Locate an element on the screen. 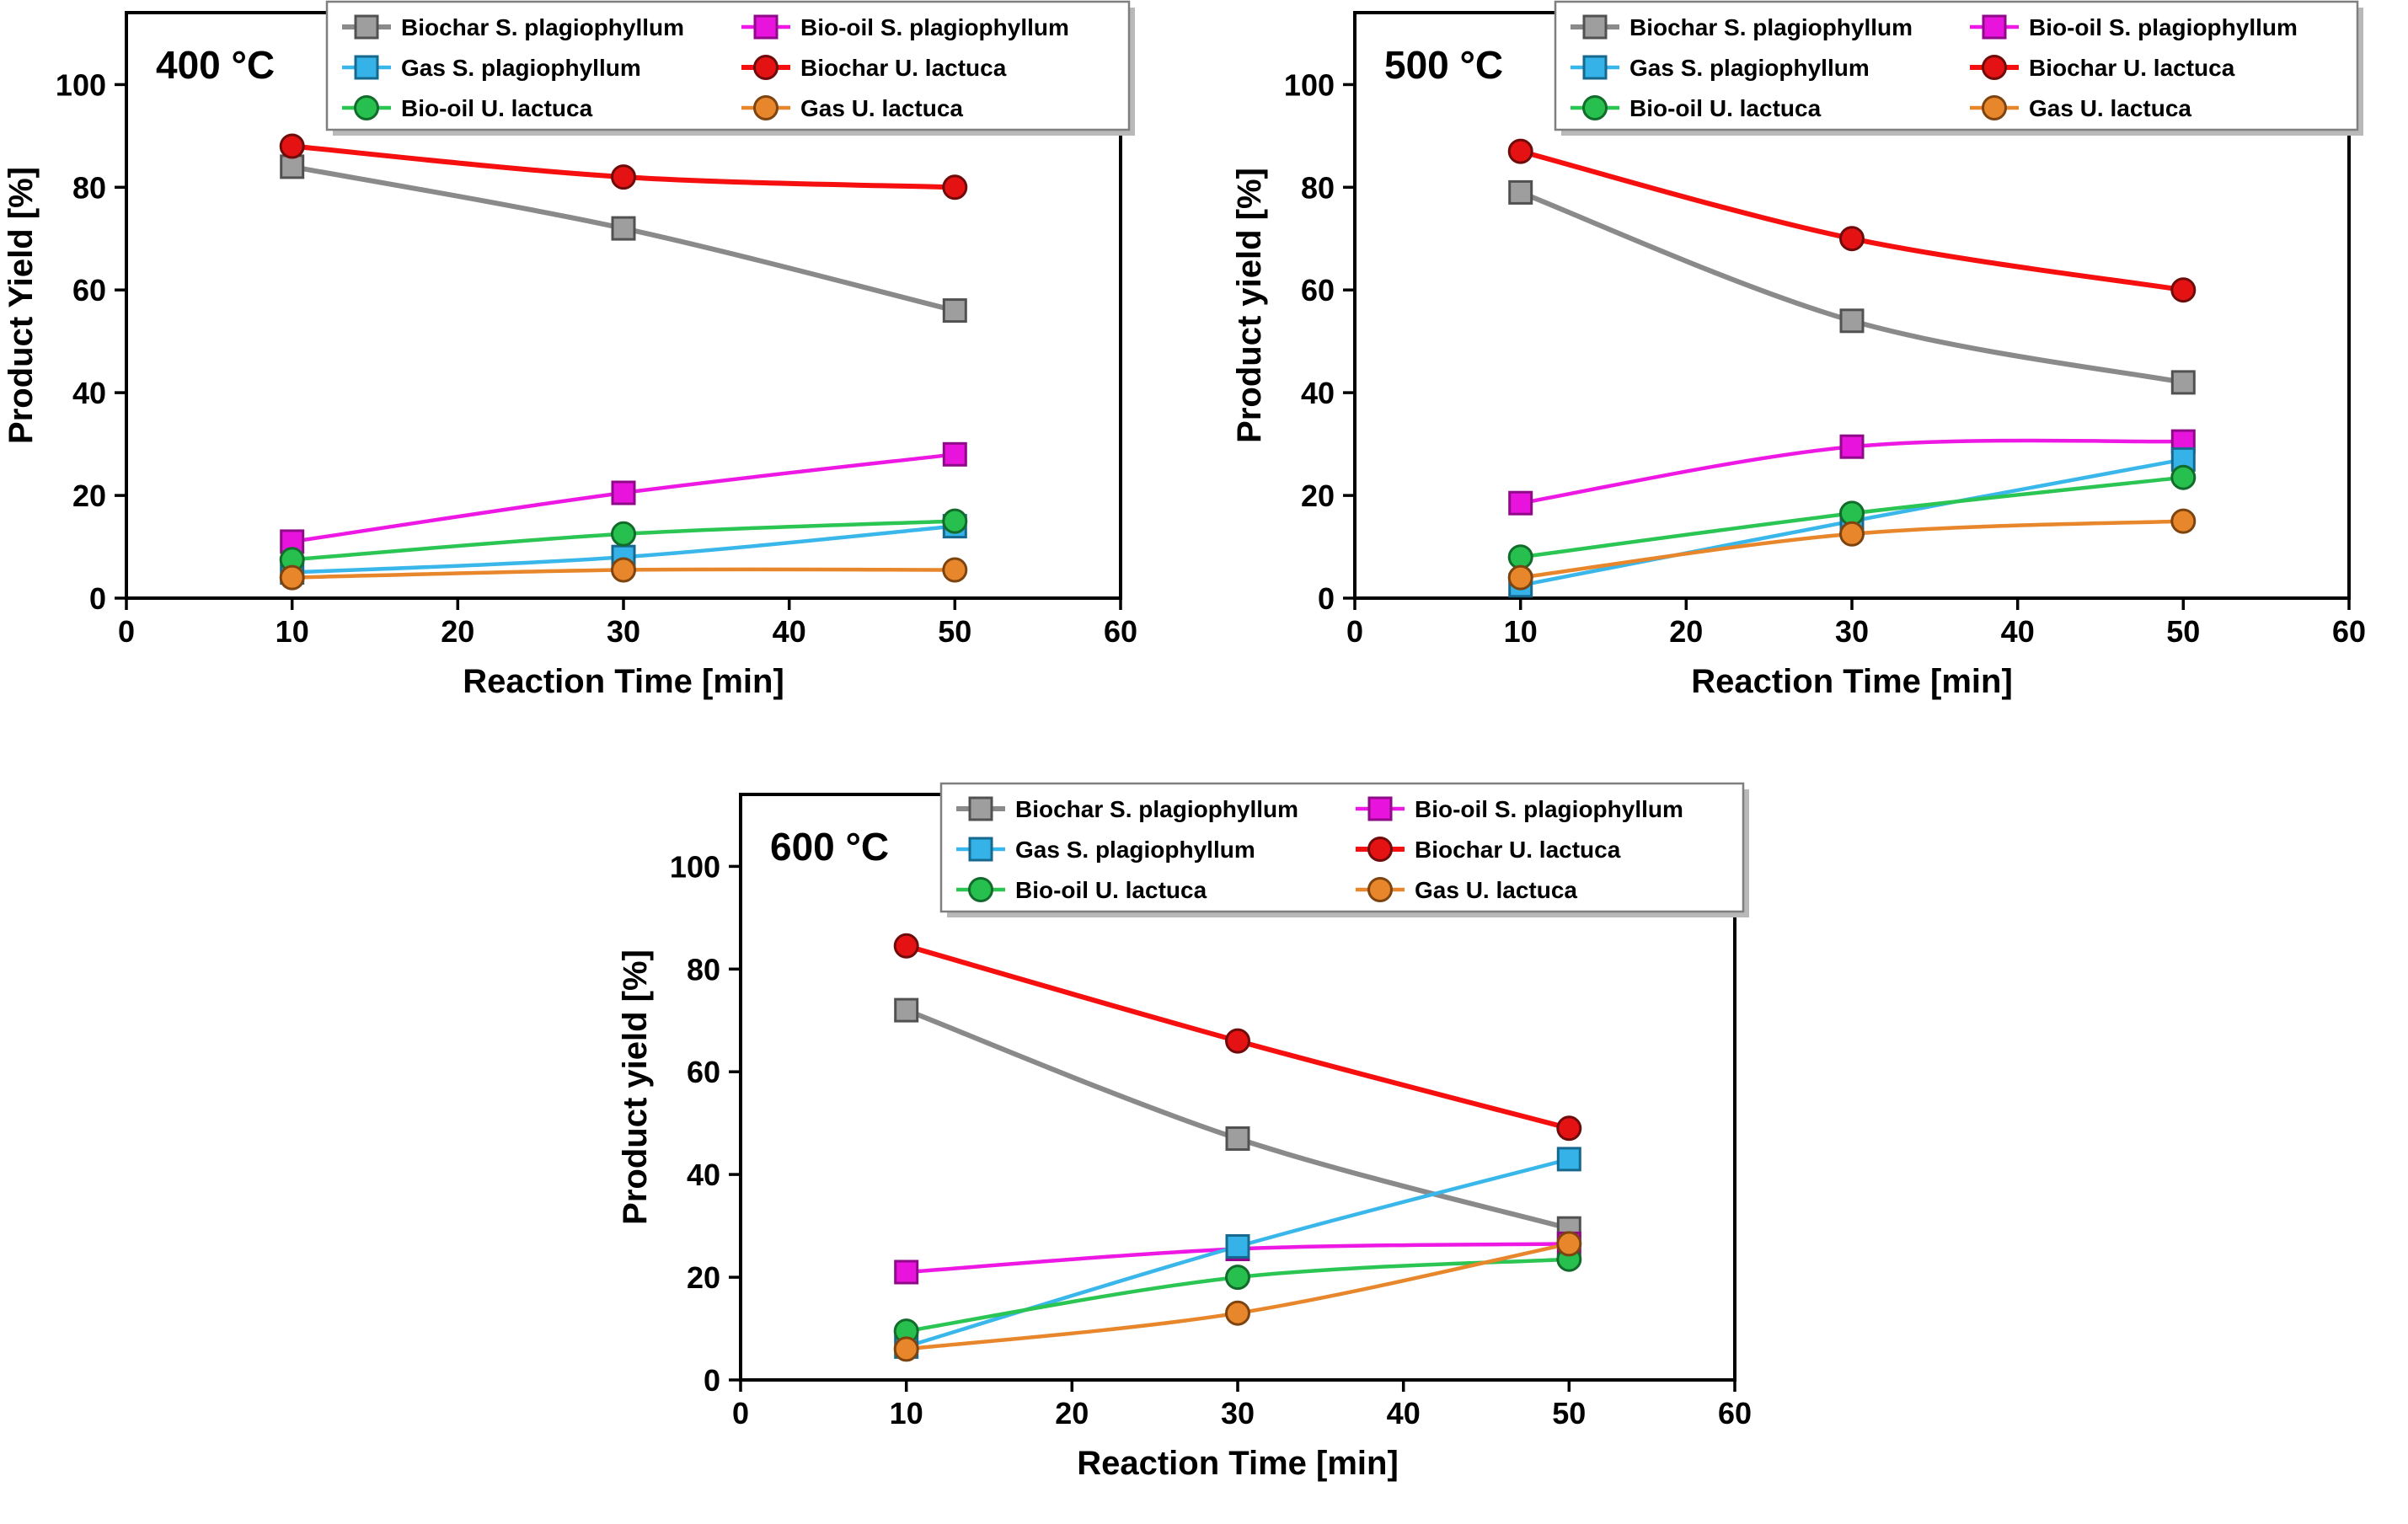 The image size is (2408, 1524). series-biochar-u-lactuca is located at coordinates (1852, 220).